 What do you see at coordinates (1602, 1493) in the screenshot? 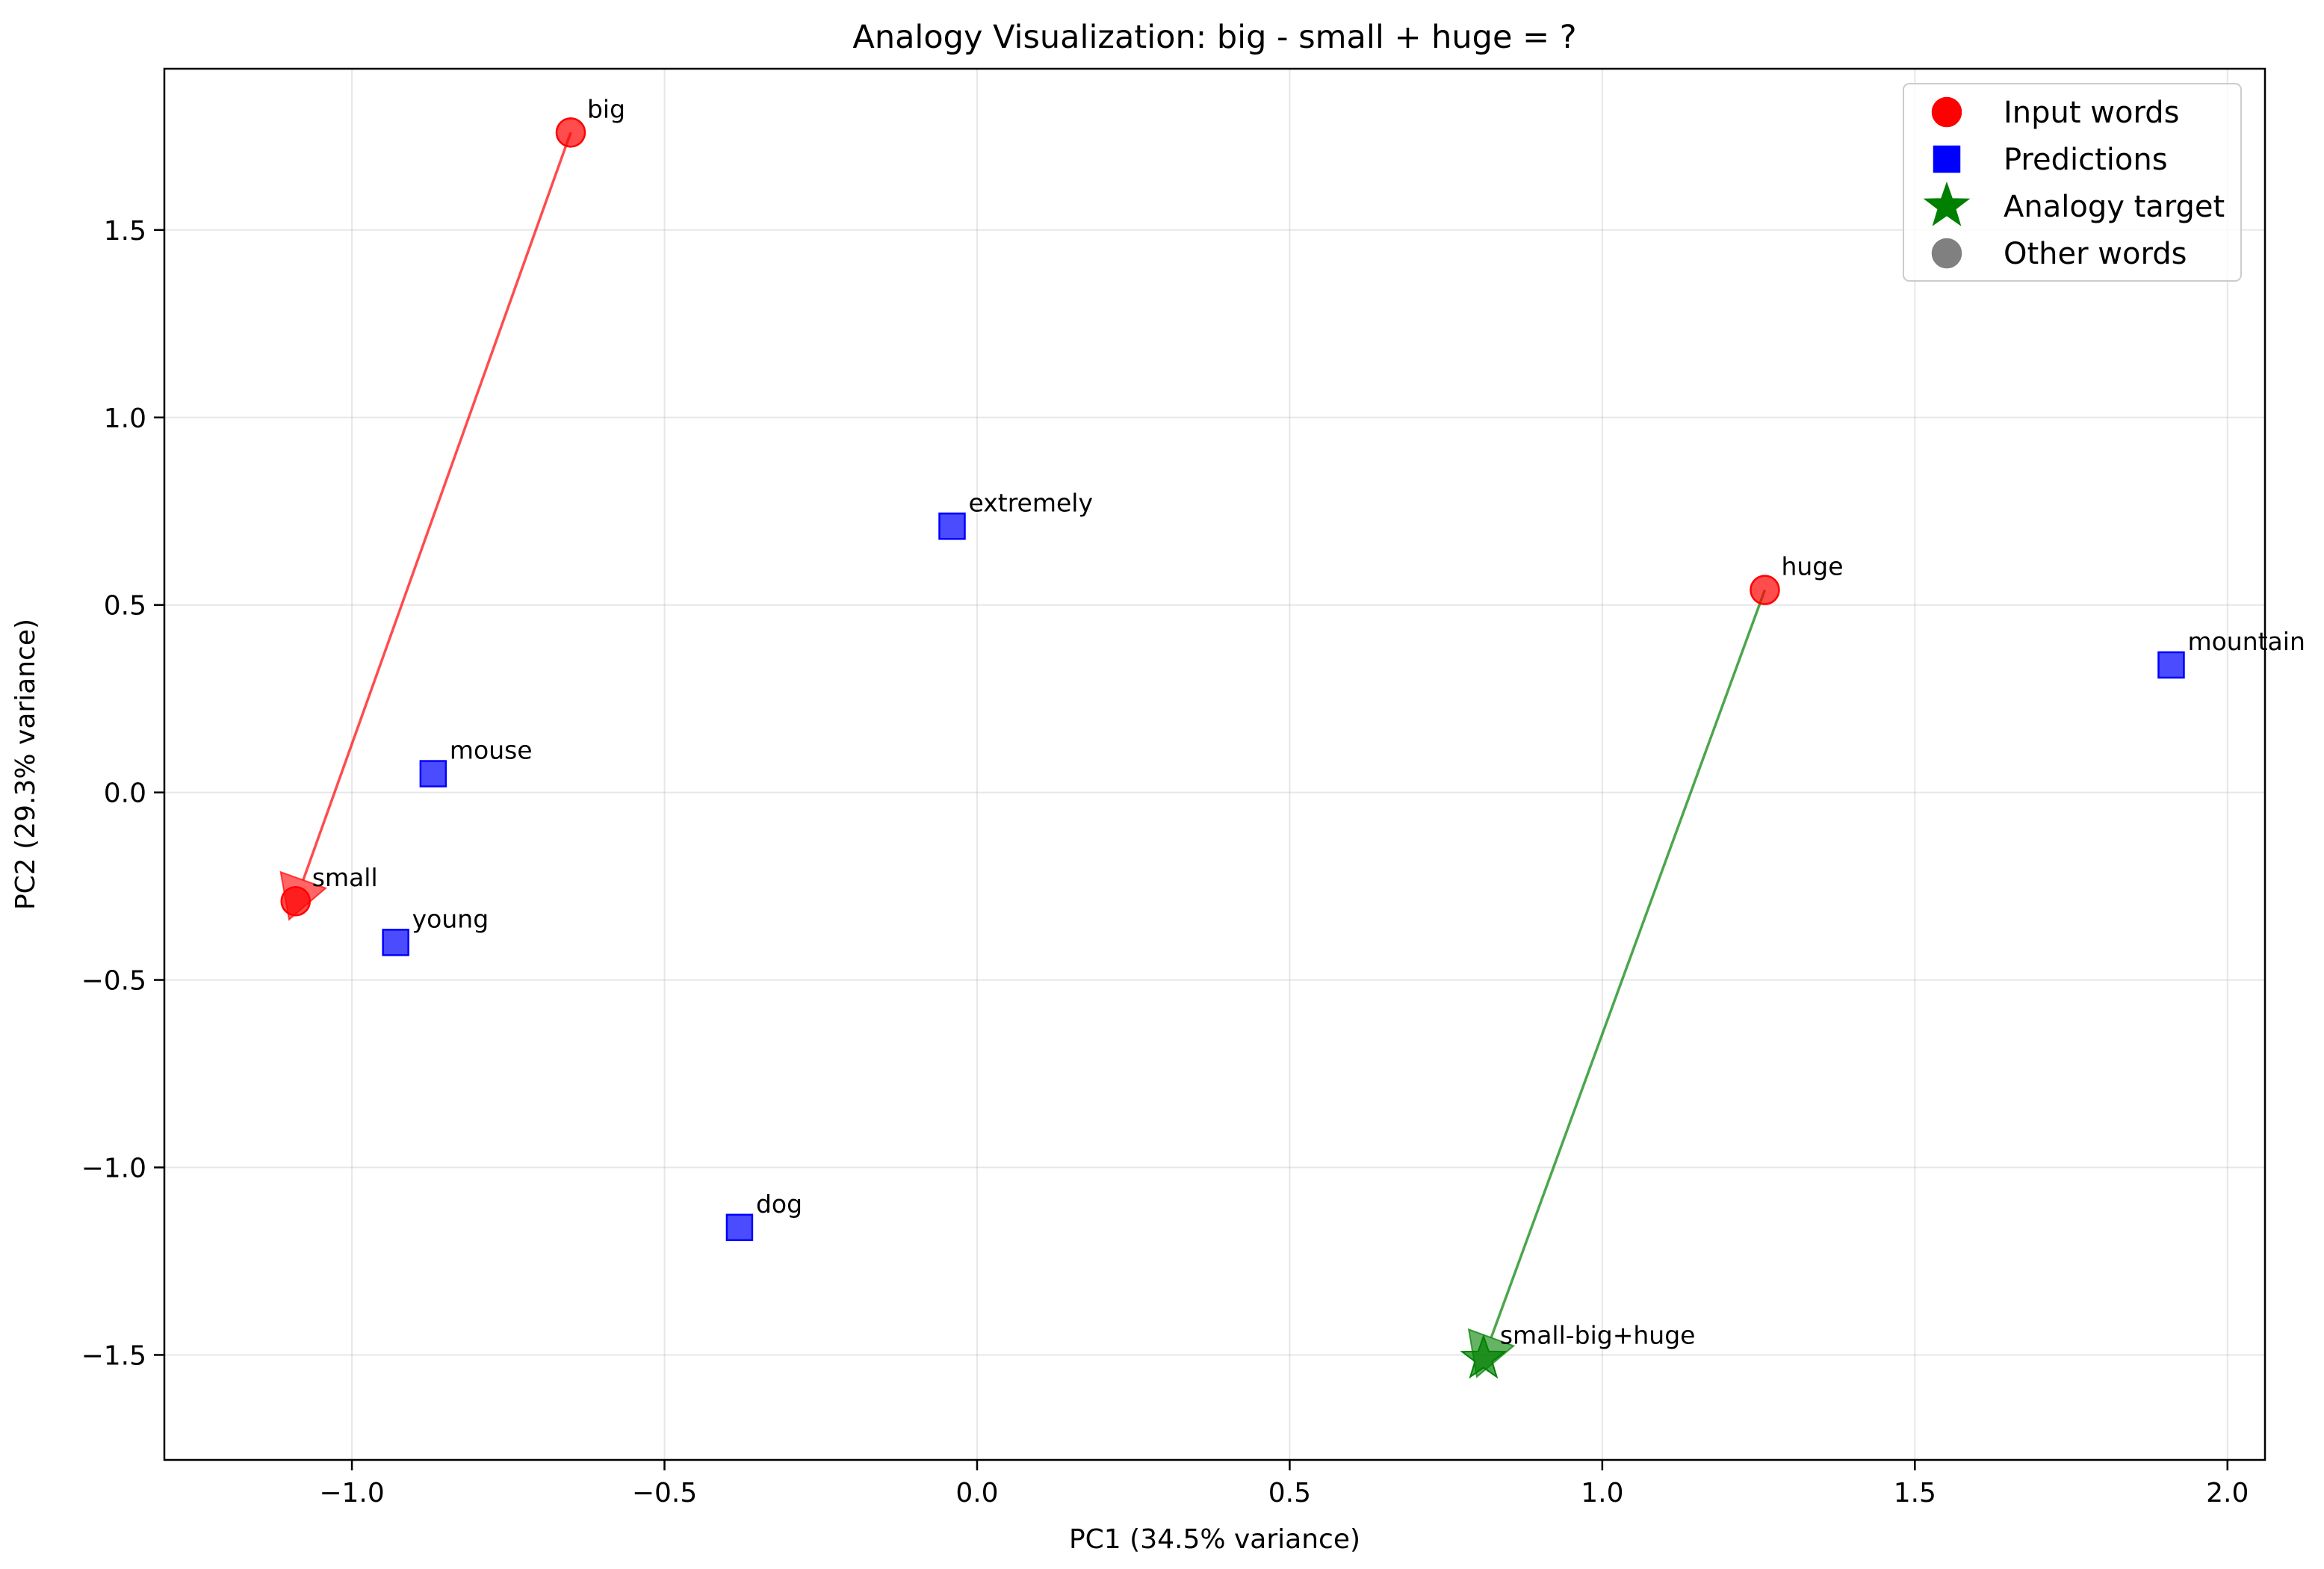
I see `x-tick-label: 1.0` at bounding box center [1602, 1493].